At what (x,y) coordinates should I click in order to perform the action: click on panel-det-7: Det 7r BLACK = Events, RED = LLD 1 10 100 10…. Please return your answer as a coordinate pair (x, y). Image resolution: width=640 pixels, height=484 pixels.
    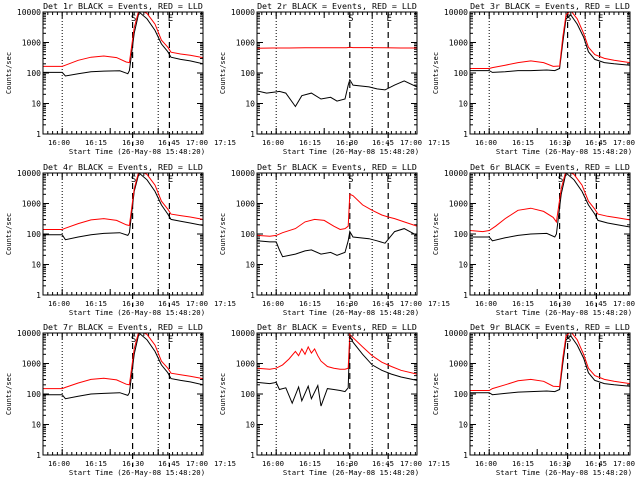
    Looking at the image, I should click on (120, 399).